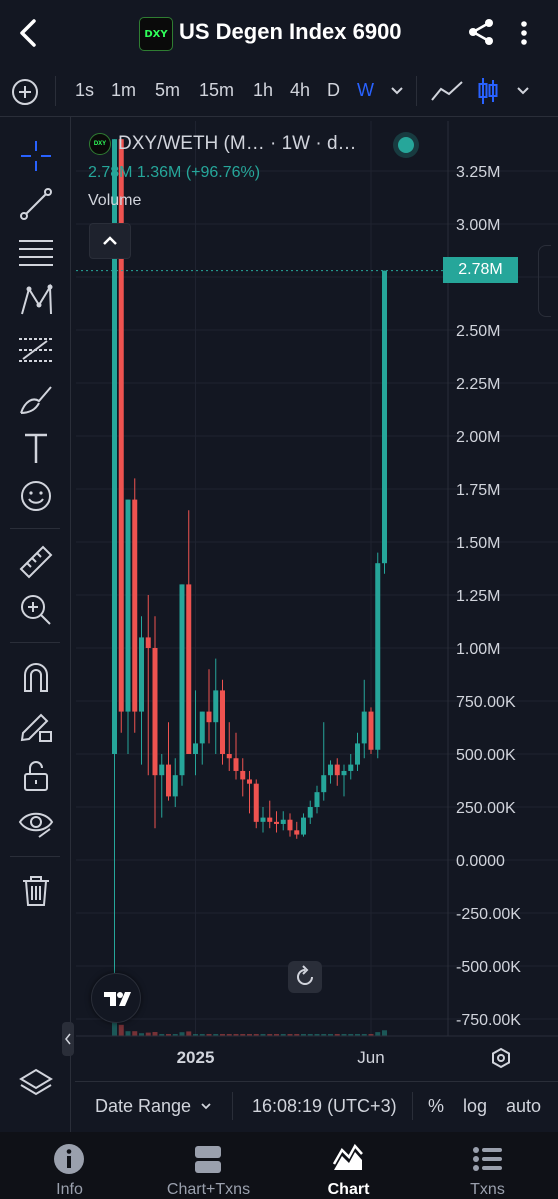  I want to click on fib-retracement-icon, so click(36, 252).